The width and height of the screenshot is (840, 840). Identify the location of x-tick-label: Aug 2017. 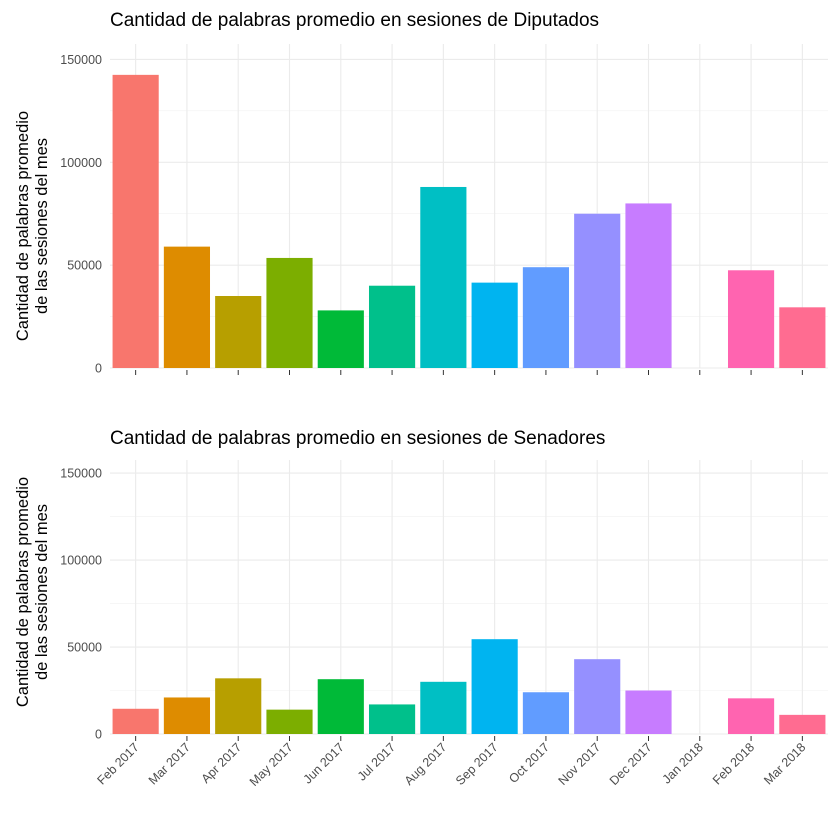
(426, 764).